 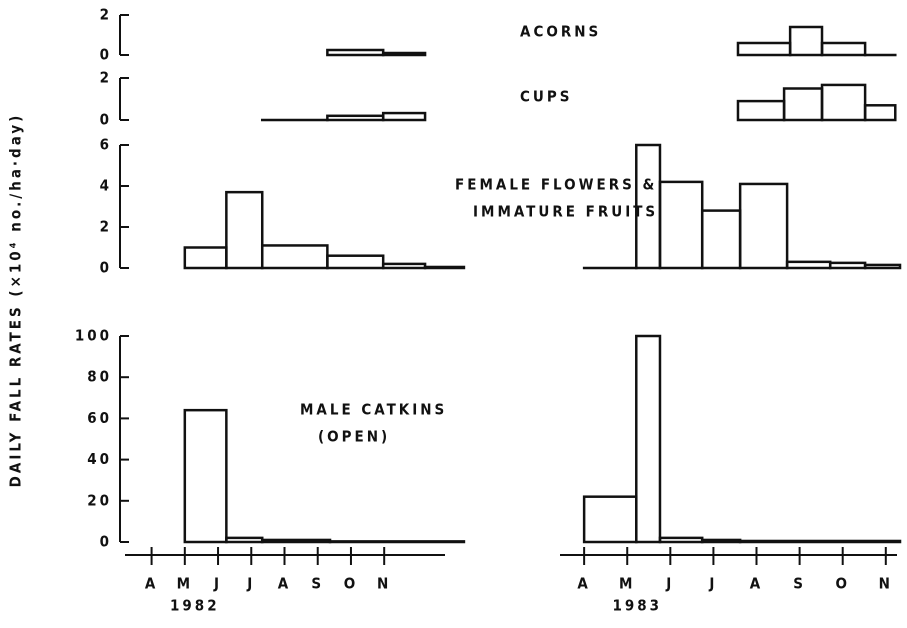 What do you see at coordinates (556, 185) in the screenshot?
I see `panel-title: FEMALE FLOWERS &` at bounding box center [556, 185].